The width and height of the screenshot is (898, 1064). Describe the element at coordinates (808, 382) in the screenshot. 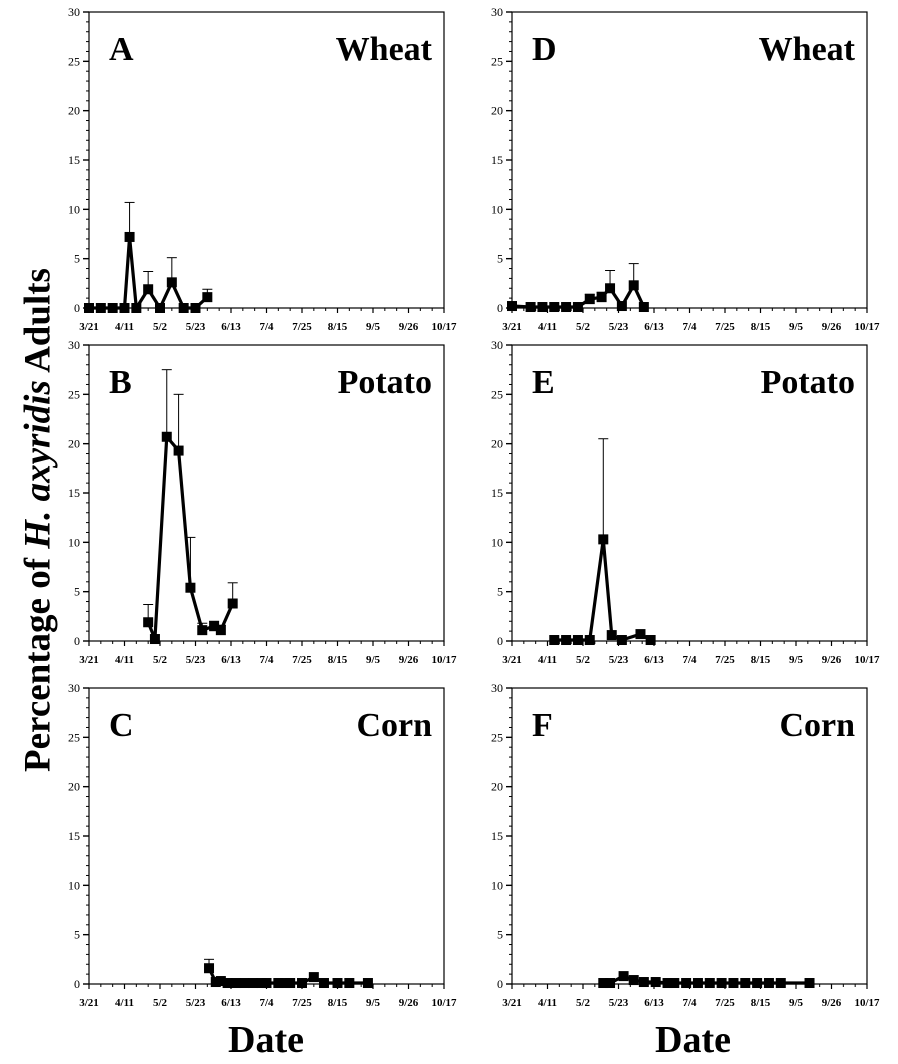

I see `panel-crop-name: Potato` at that location.